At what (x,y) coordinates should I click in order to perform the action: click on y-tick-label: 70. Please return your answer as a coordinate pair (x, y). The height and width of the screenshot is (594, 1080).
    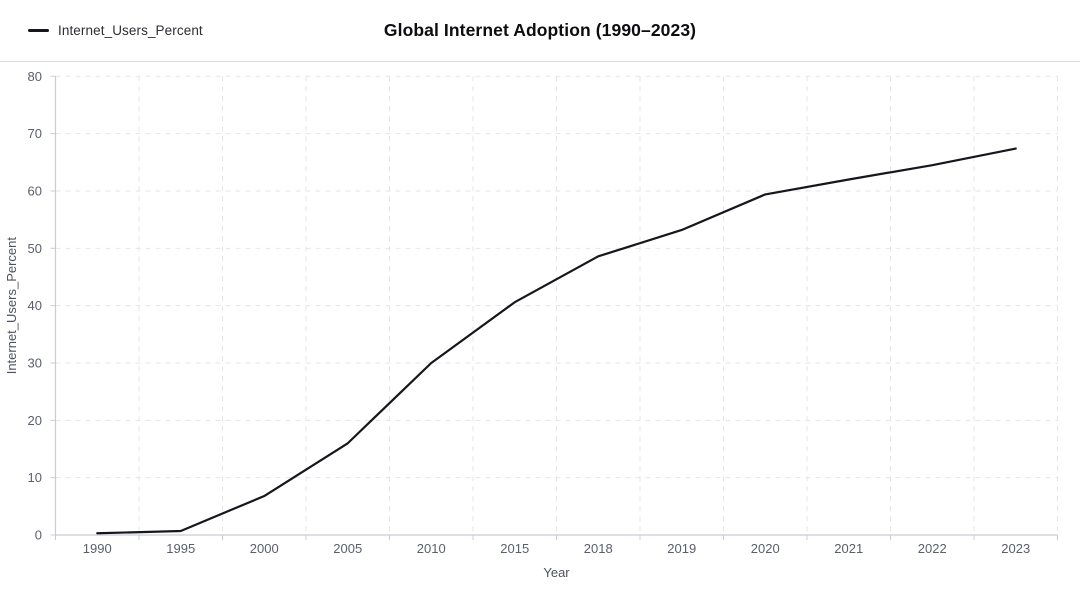
    Looking at the image, I should click on (35, 133).